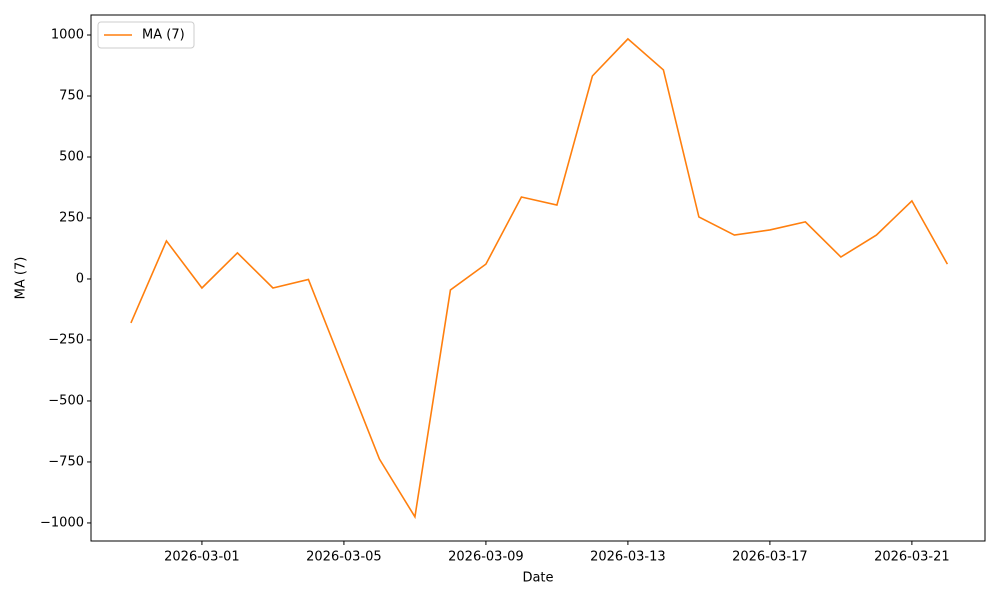 The image size is (1000, 600). Describe the element at coordinates (80, 278) in the screenshot. I see `y-tick-label: 0` at that location.